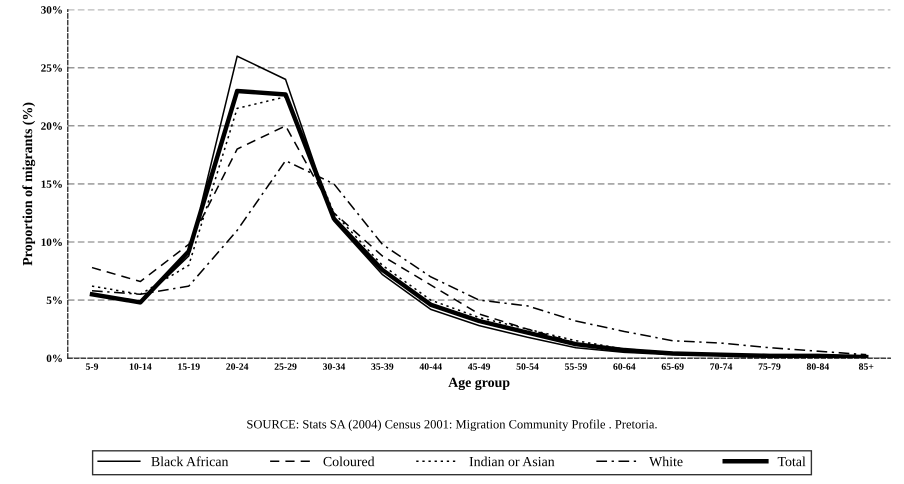 The image size is (904, 484). I want to click on y-tick-label: 0%, so click(54, 358).